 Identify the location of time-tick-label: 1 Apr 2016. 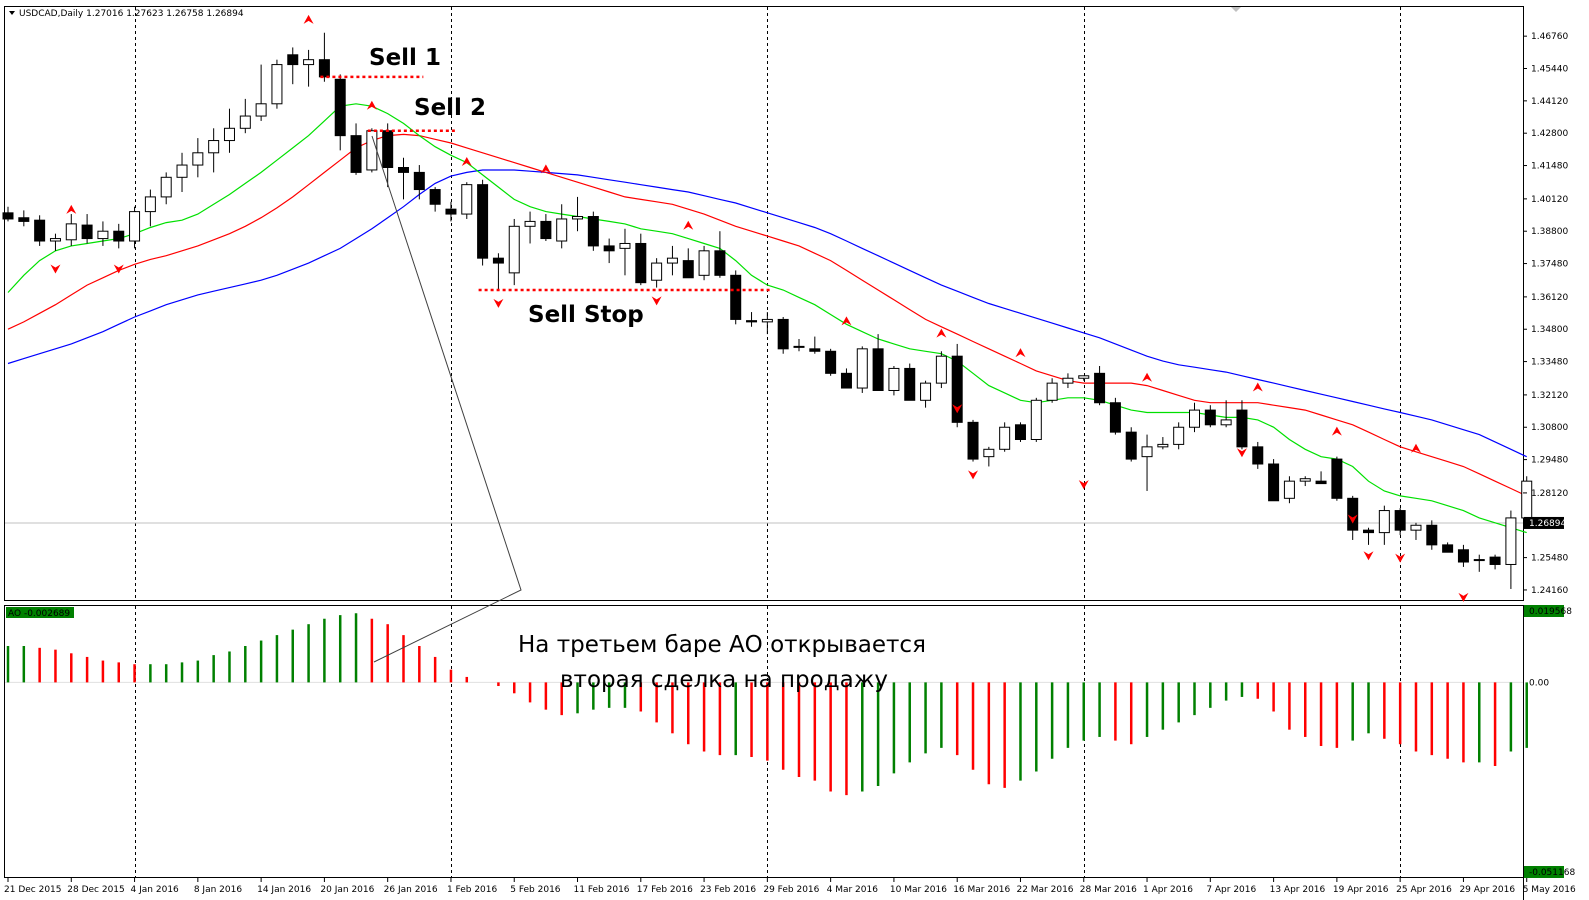
(1168, 890).